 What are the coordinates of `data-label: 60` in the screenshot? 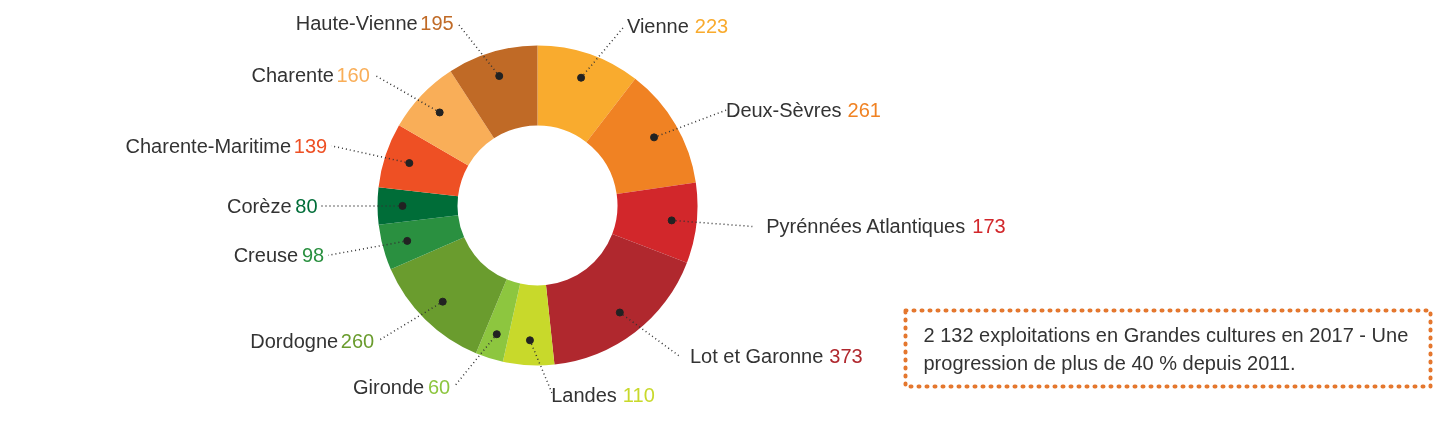 It's located at (439, 386).